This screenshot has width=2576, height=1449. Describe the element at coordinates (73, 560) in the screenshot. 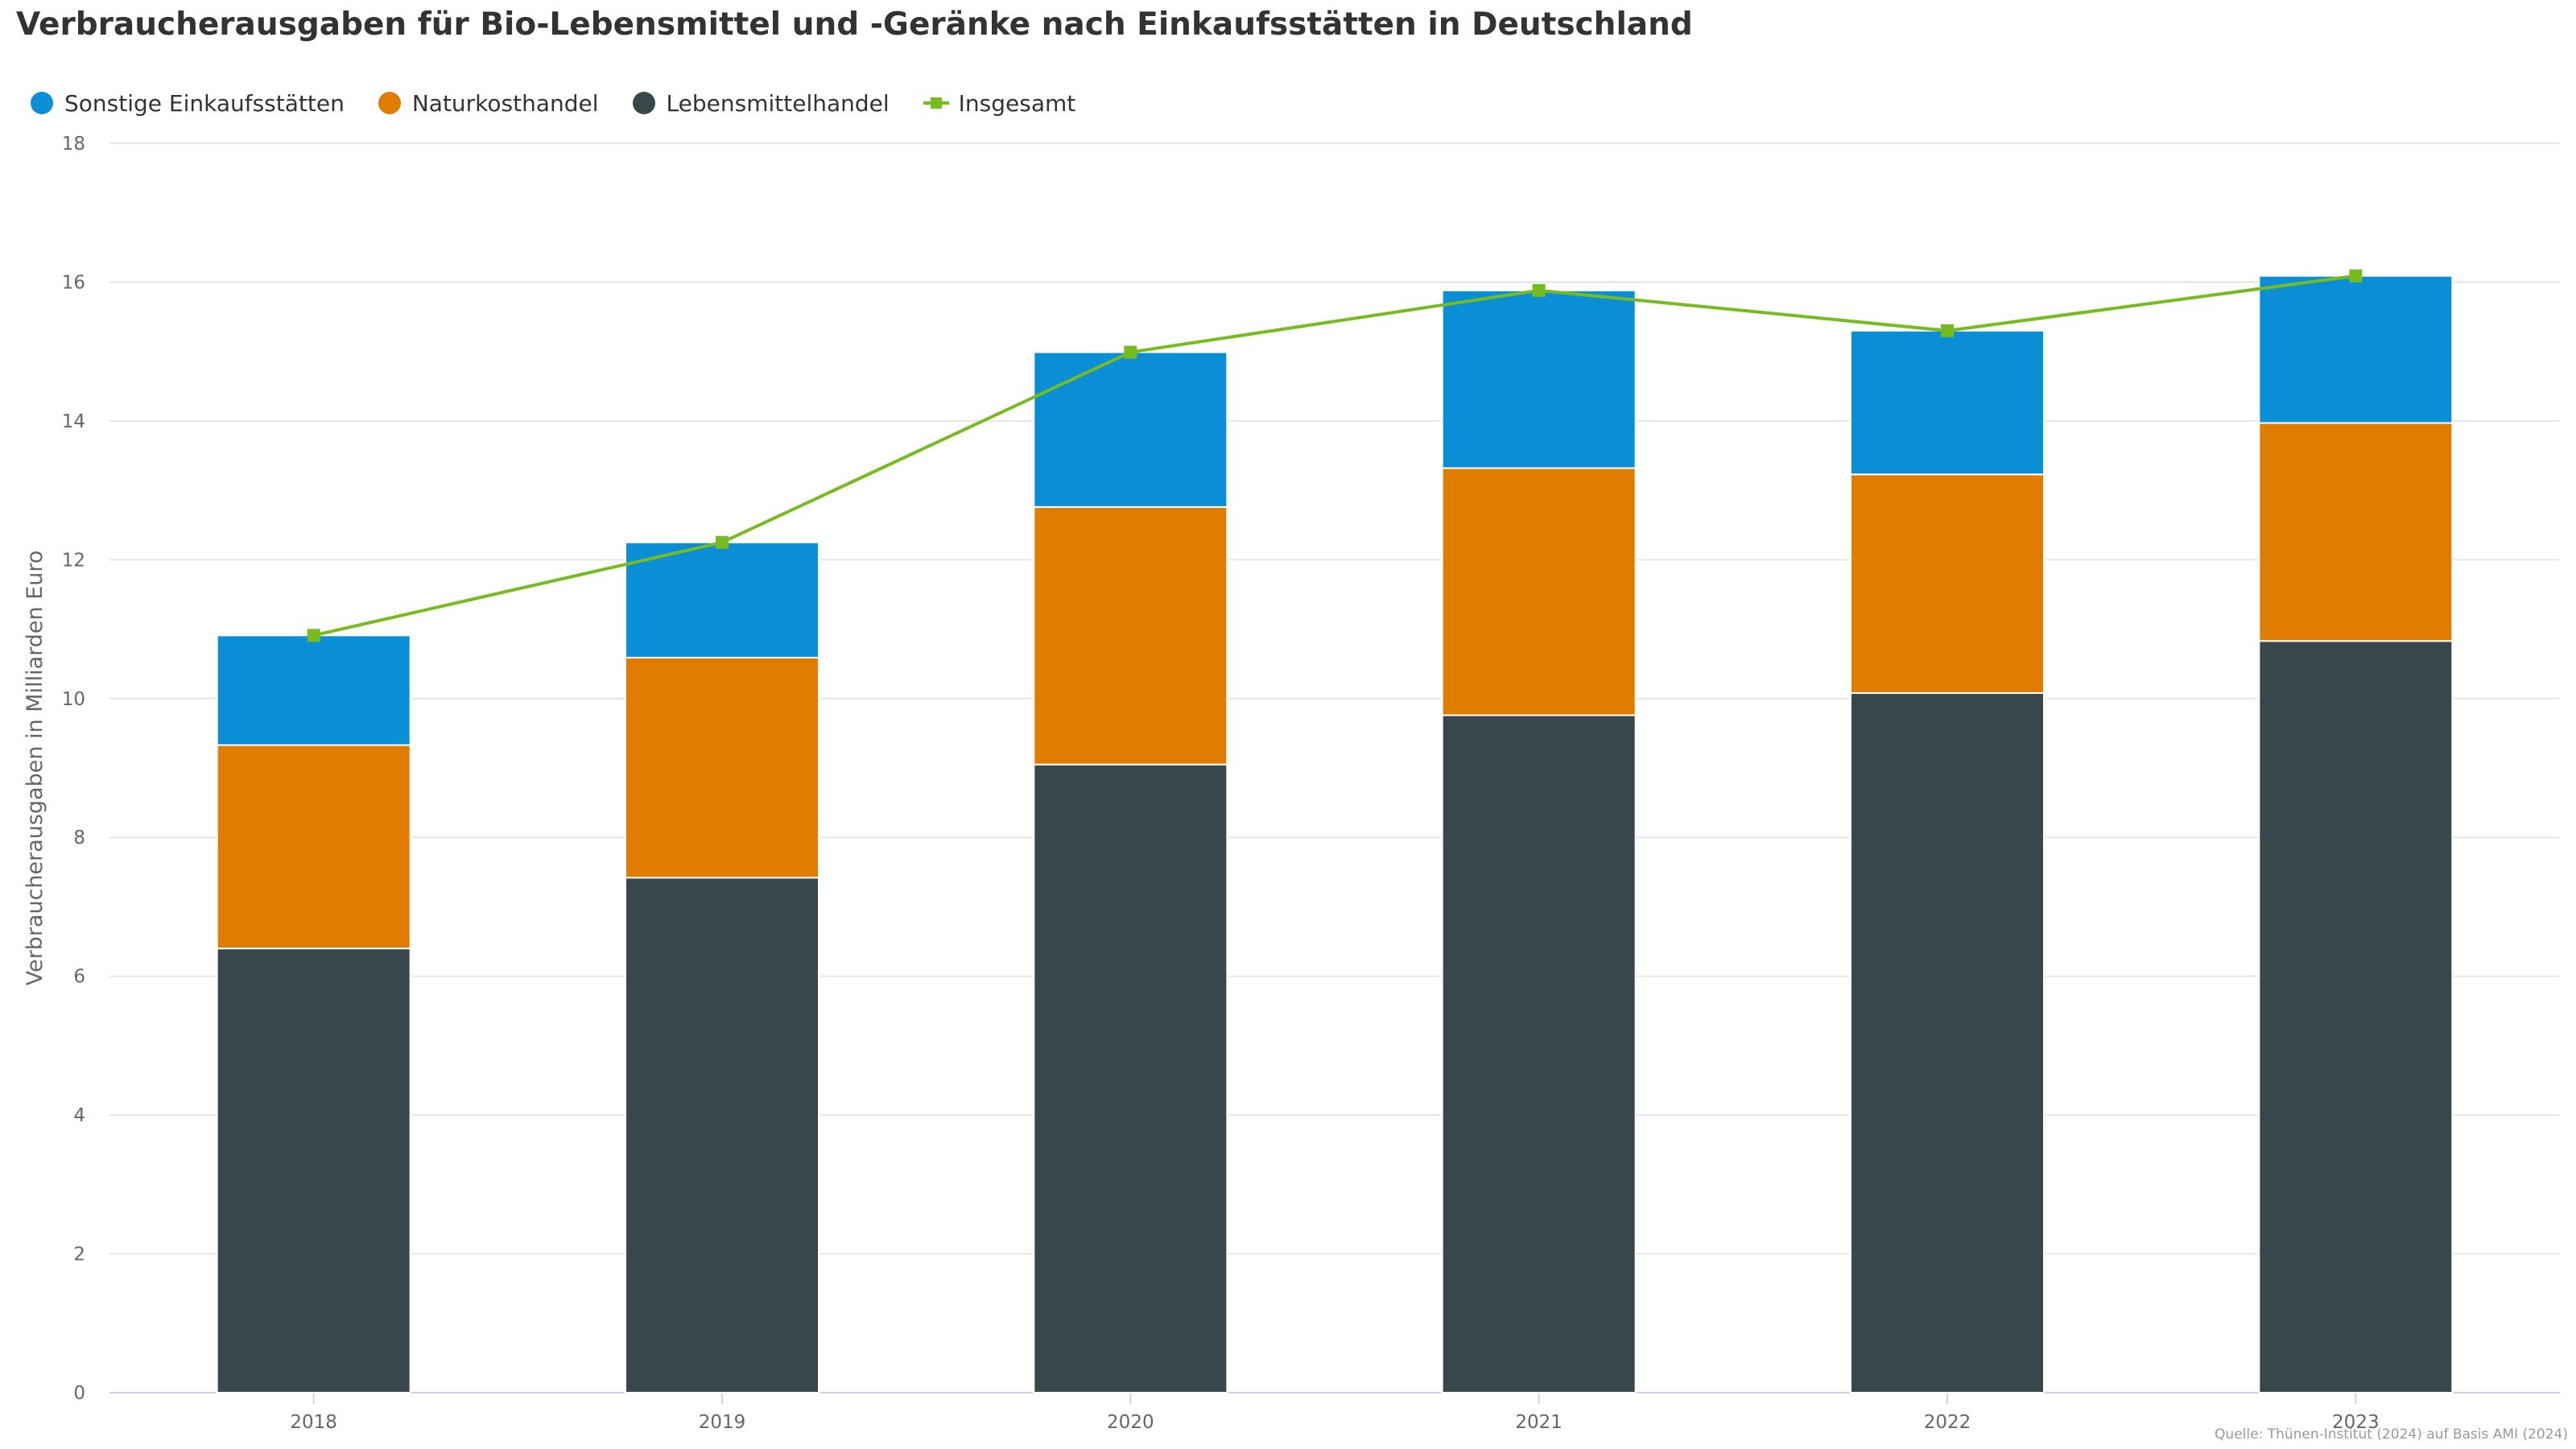

I see `y-tick-label: 12` at that location.